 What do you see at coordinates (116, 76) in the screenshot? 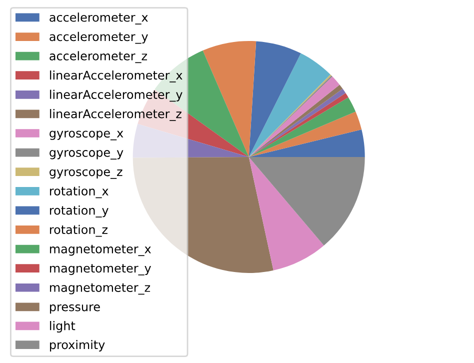
I see `legend-label: linearAccelerometer_x` at bounding box center [116, 76].